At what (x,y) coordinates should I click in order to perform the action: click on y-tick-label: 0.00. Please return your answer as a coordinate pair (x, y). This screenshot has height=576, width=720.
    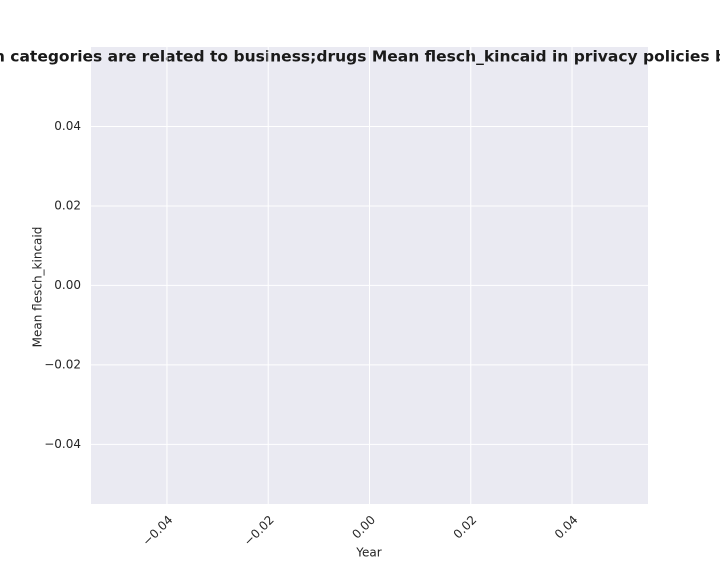
    Looking at the image, I should click on (67, 285).